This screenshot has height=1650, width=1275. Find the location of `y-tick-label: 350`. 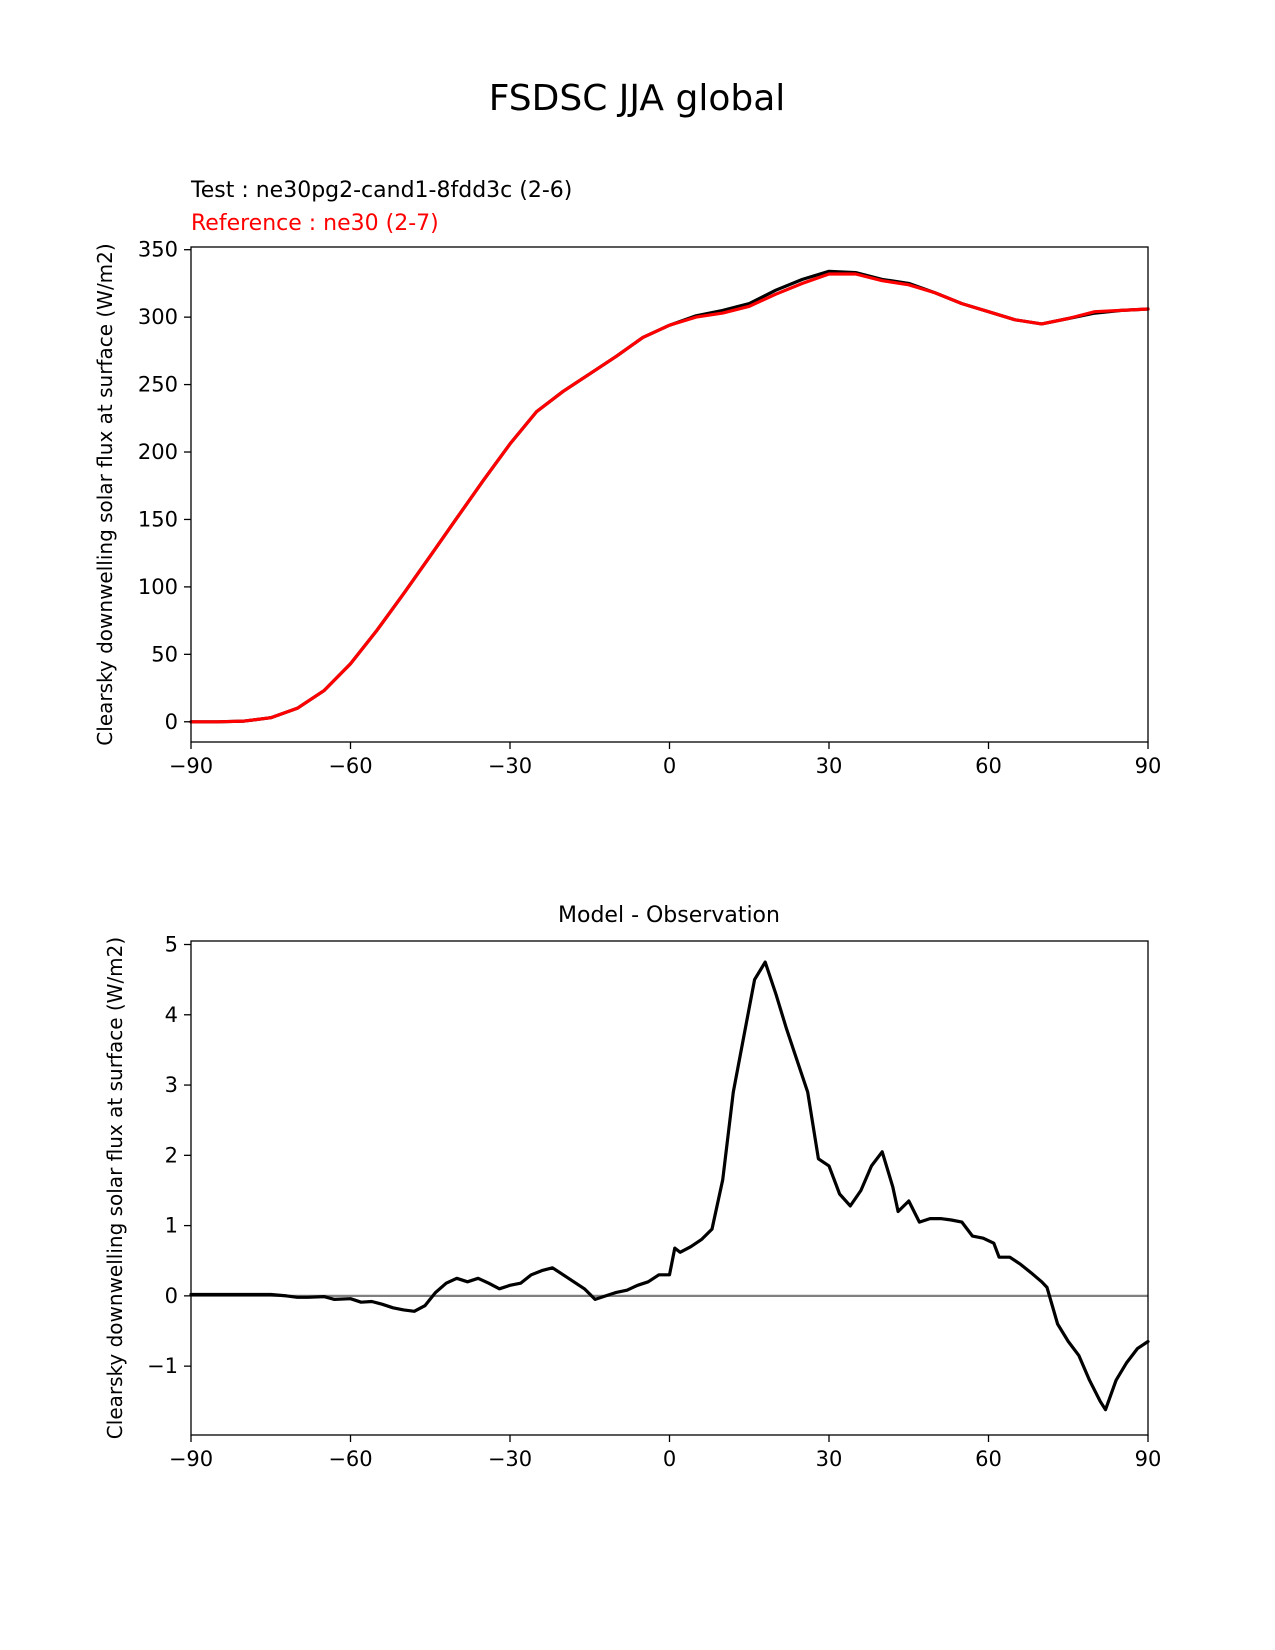

y-tick-label: 350 is located at coordinates (158, 250).